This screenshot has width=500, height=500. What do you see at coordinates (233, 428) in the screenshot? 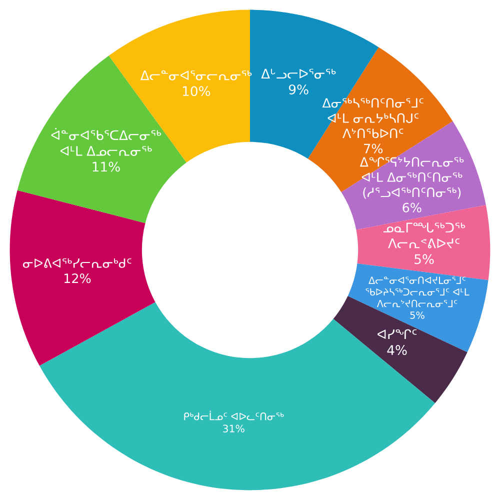
I see `data-label: 31%` at bounding box center [233, 428].